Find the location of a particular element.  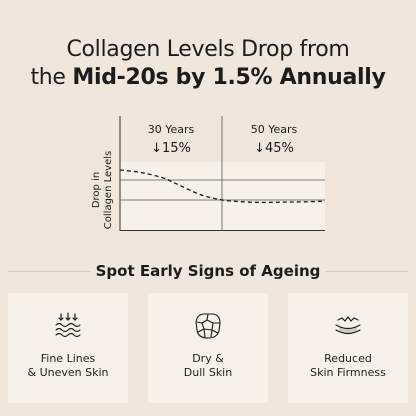

sign-card-label-line-1: Fine Lines is located at coordinates (68, 358).